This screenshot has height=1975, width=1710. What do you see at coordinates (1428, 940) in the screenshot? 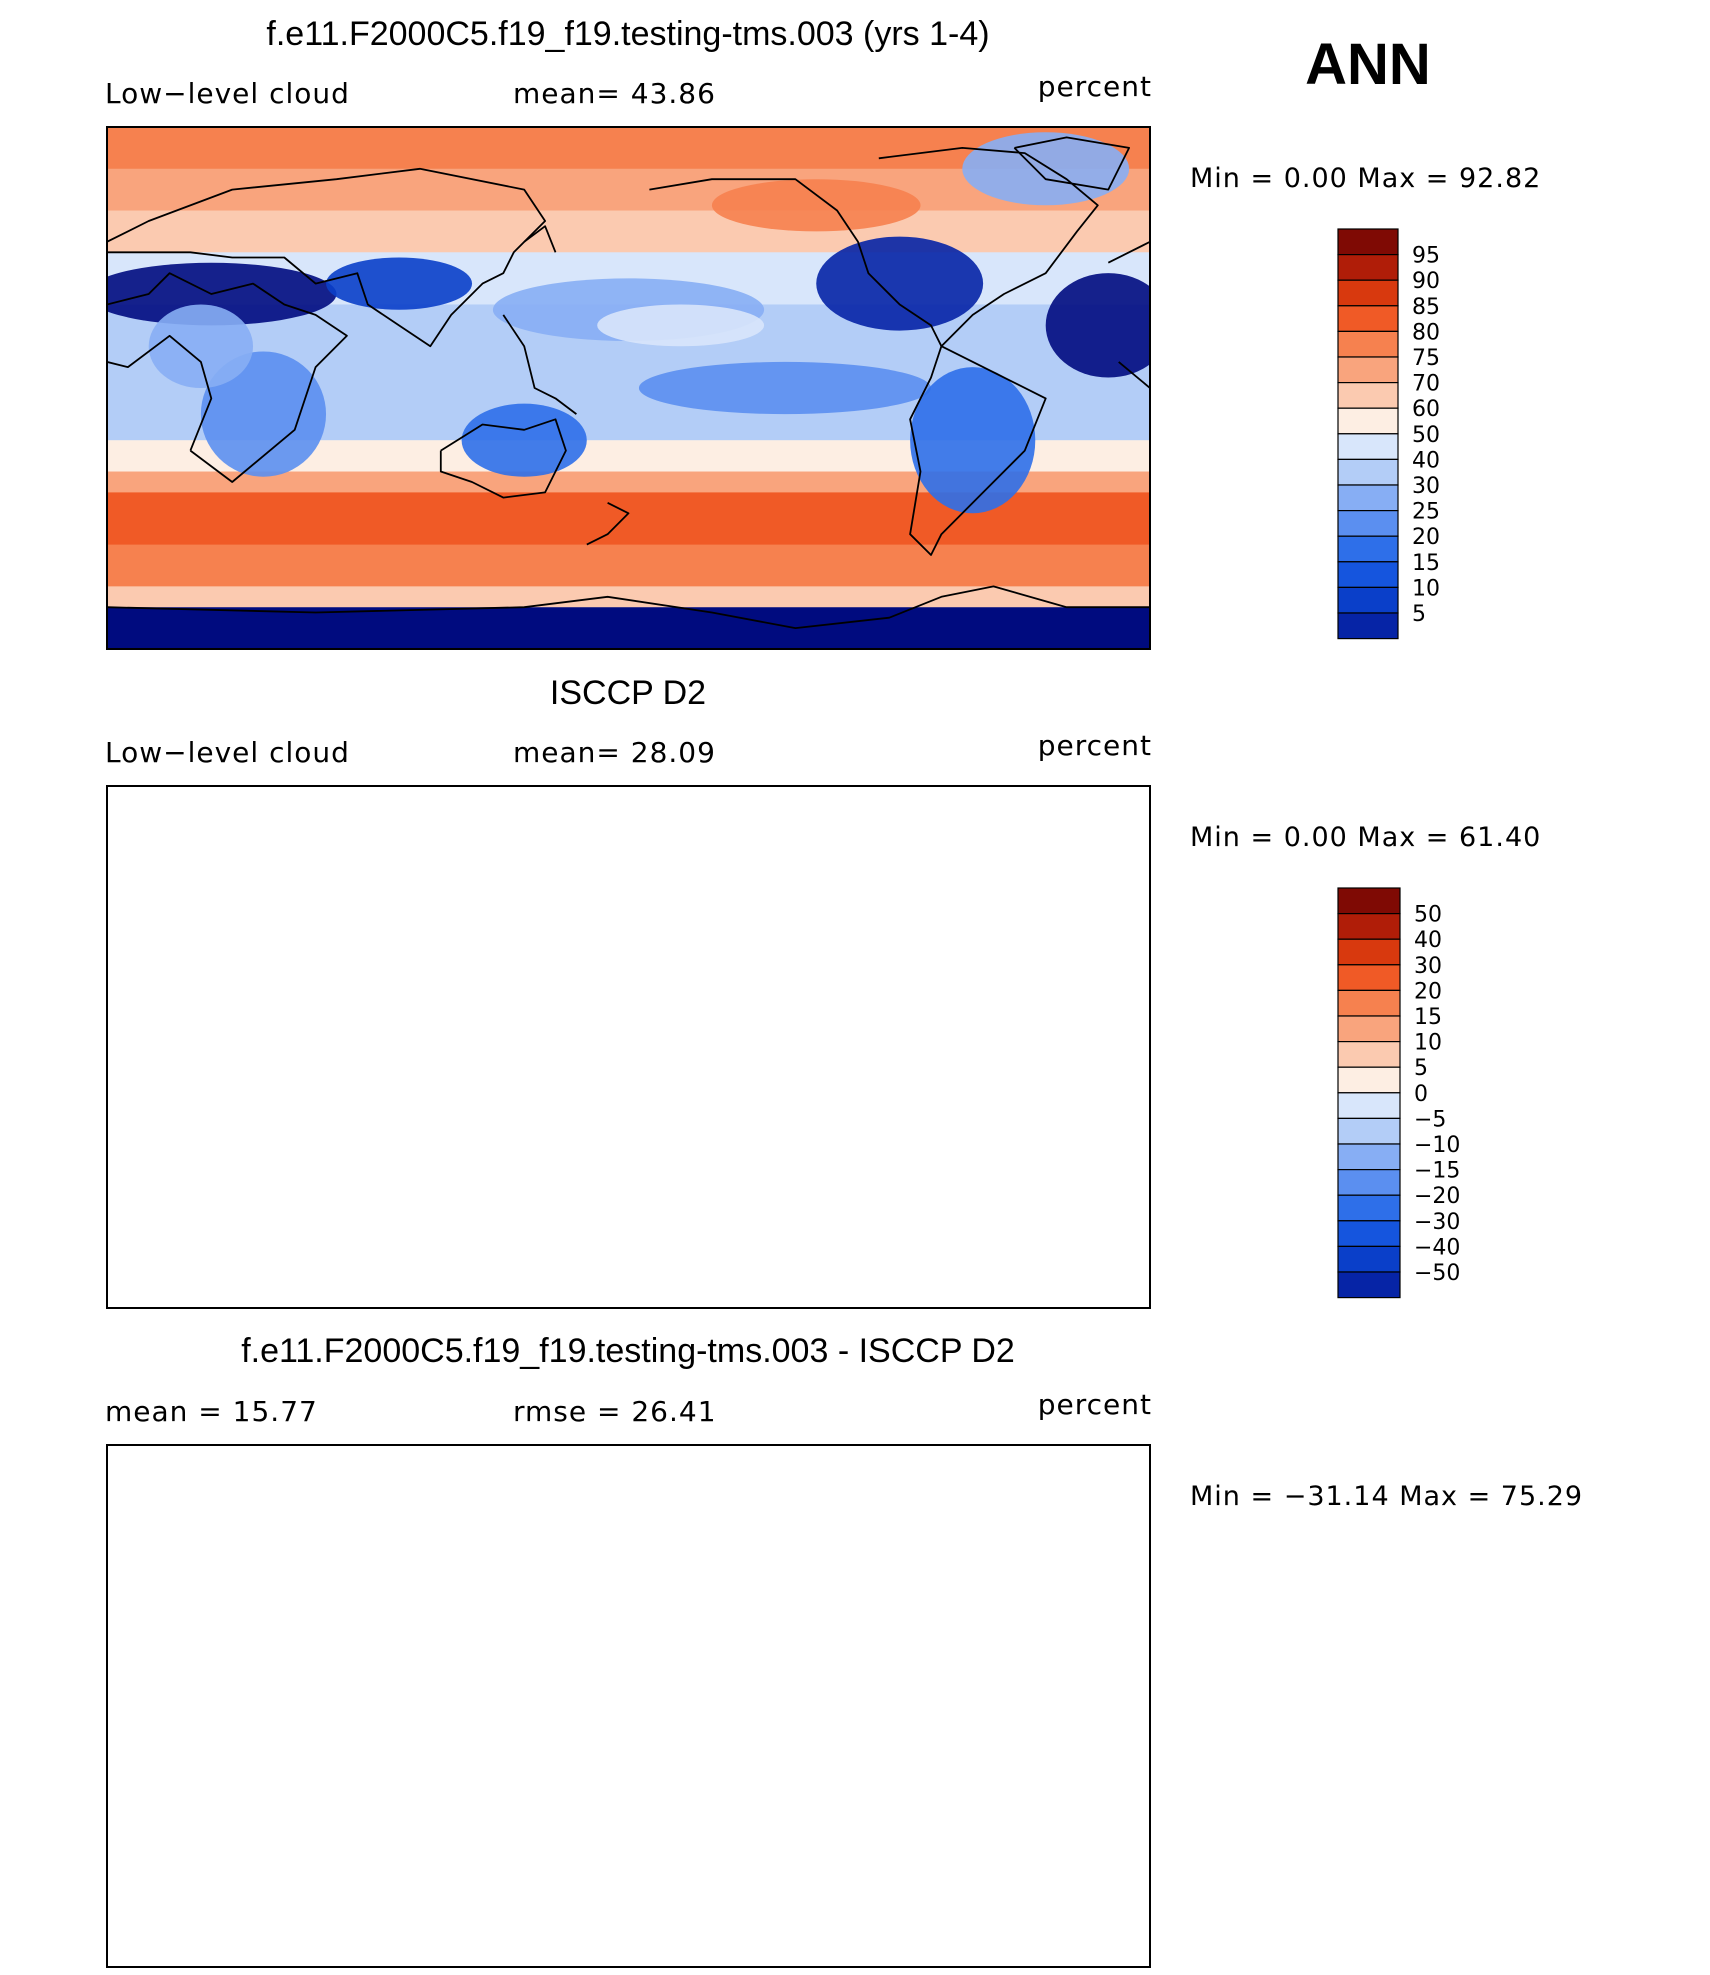
I see `colorbar-tick-label: 40` at bounding box center [1428, 940].